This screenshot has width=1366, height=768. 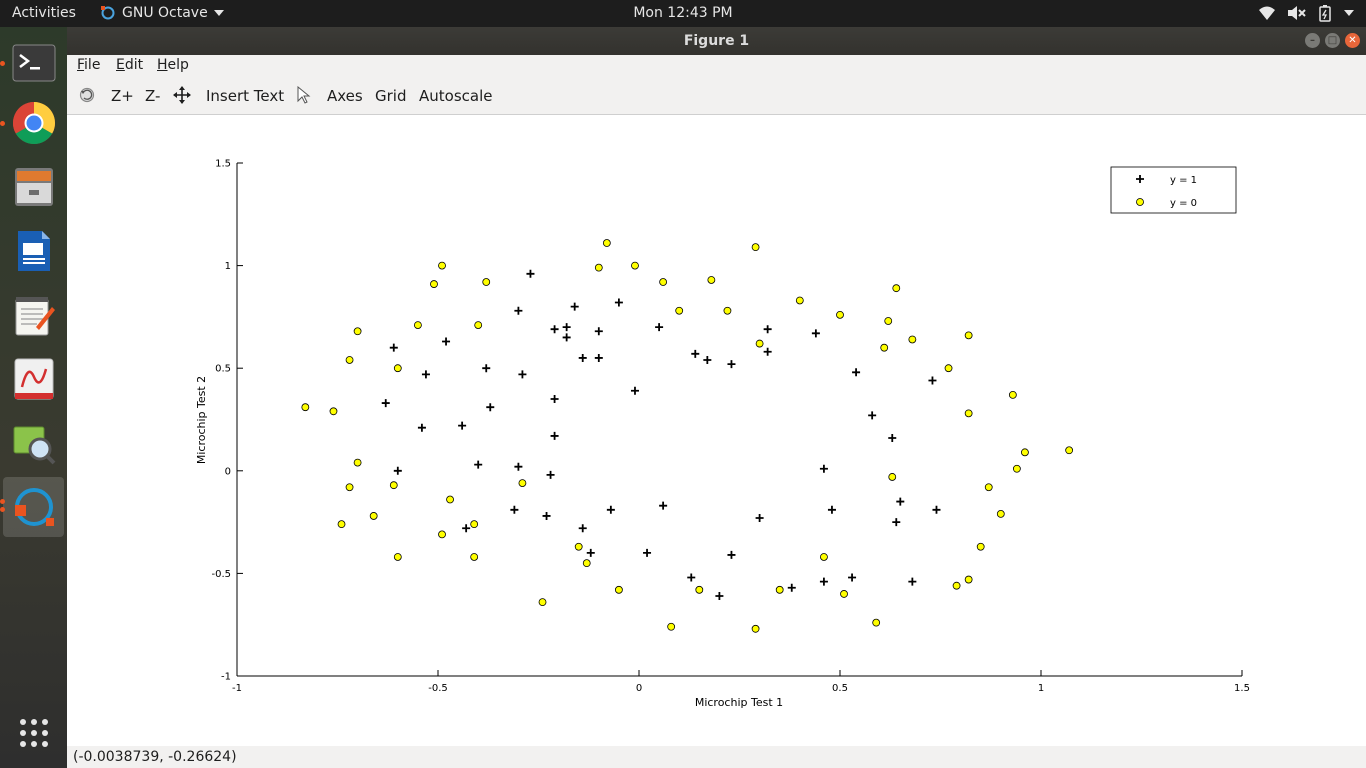 What do you see at coordinates (1332, 40) in the screenshot?
I see `maximize-button: □` at bounding box center [1332, 40].